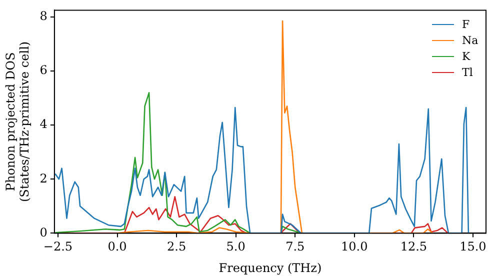 The width and height of the screenshot is (500, 280). Describe the element at coordinates (473, 247) in the screenshot. I see `x-tick-label: 15.0` at that location.